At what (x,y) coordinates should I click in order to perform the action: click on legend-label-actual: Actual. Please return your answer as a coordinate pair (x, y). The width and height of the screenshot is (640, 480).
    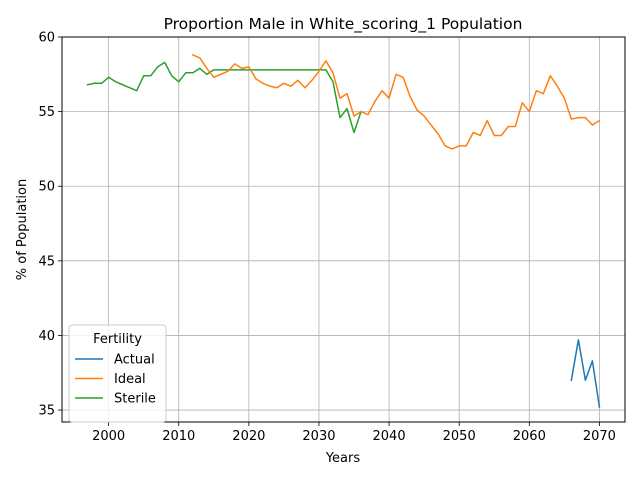
    Looking at the image, I should click on (134, 360).